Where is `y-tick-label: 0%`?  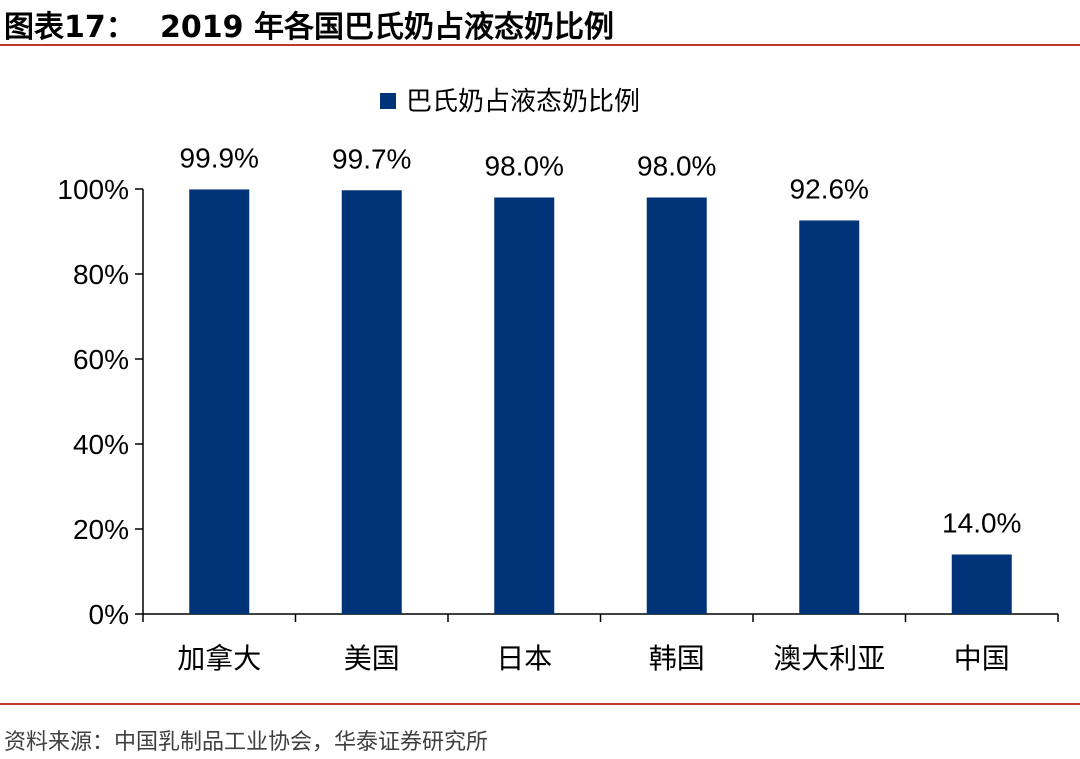
y-tick-label: 0% is located at coordinates (109, 614).